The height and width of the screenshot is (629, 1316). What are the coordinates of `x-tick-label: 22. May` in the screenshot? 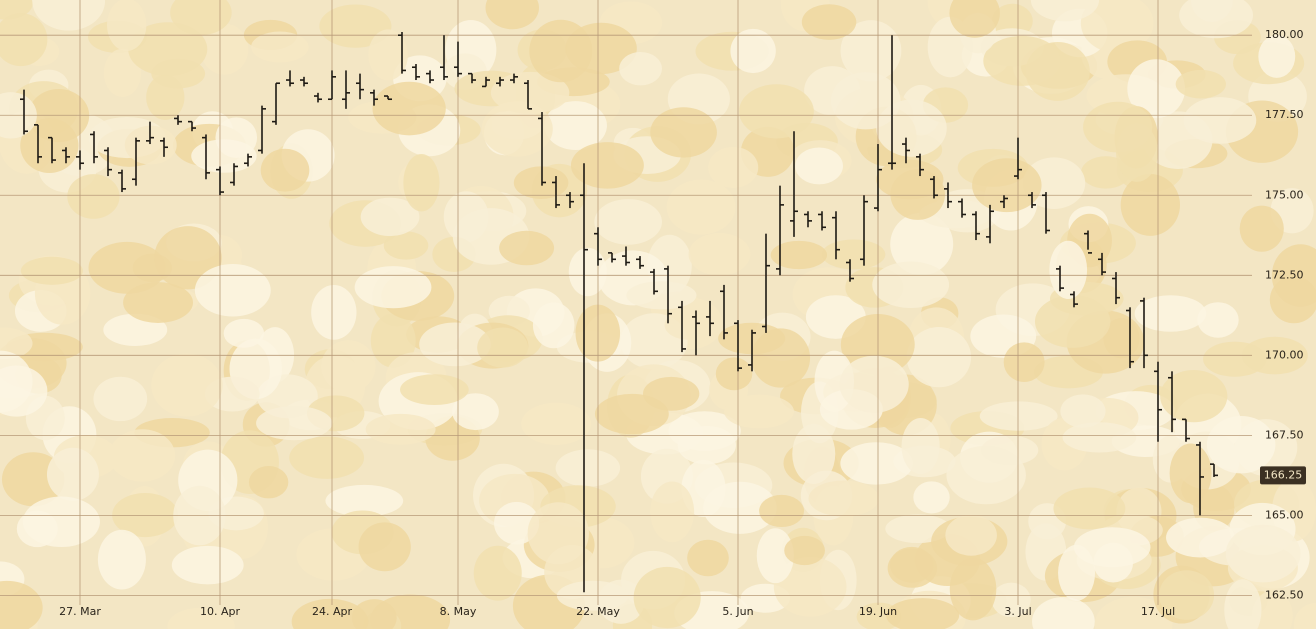 It's located at (598, 611).